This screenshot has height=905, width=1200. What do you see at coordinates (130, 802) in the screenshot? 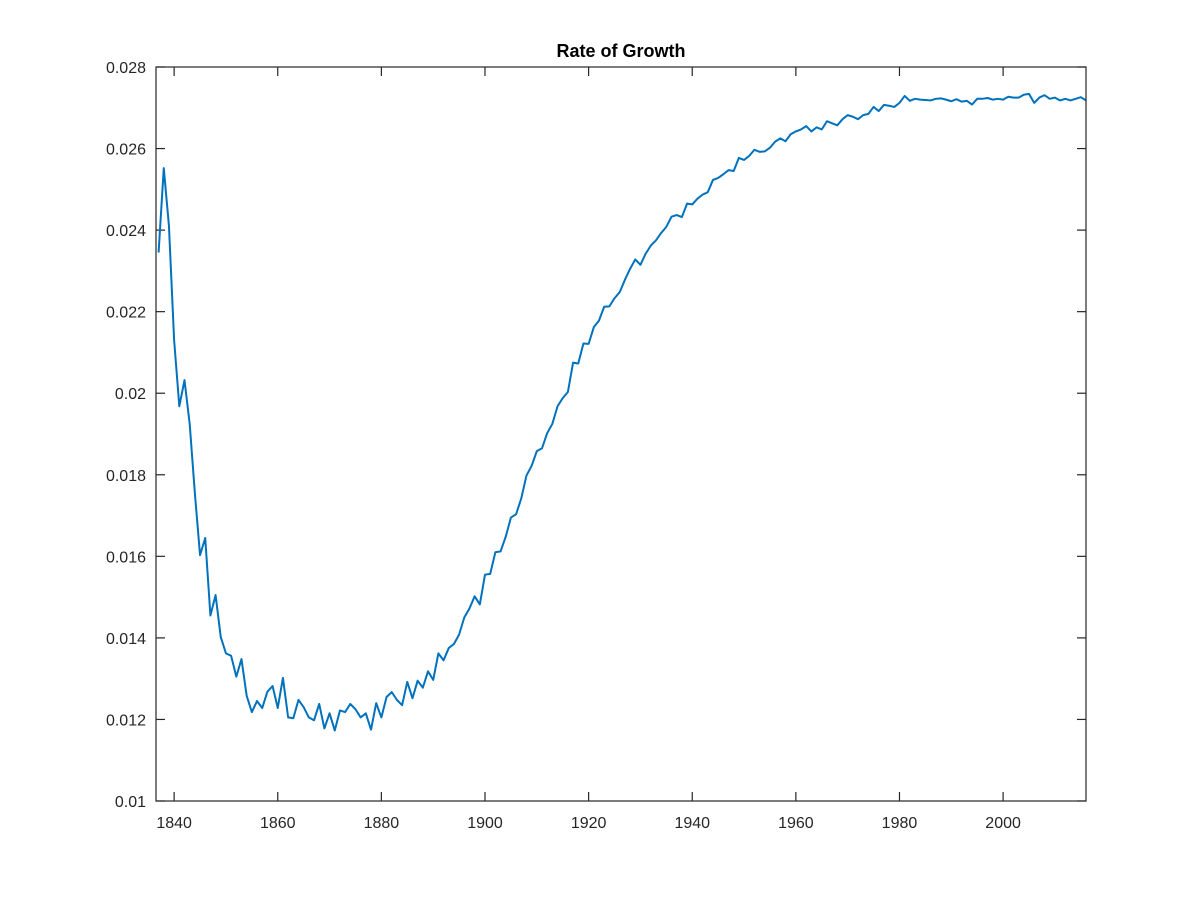
I see `y-tick-label: 0.01` at bounding box center [130, 802].